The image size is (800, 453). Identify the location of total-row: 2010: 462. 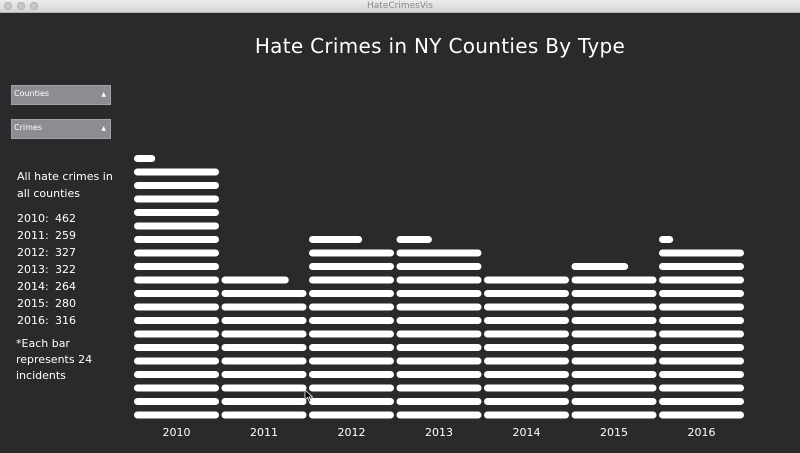
(67, 218).